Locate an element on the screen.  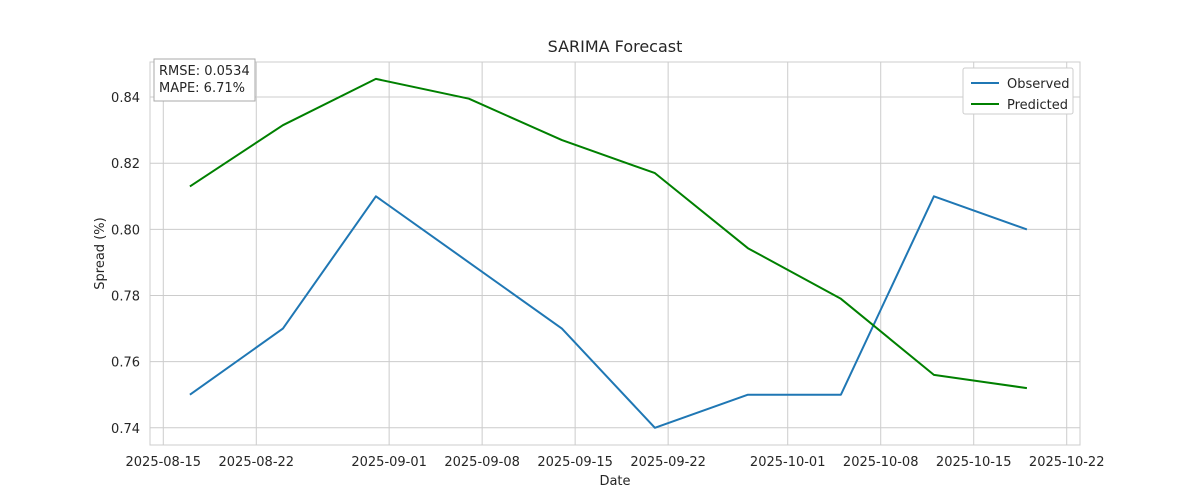
y-axis-ticks: 0.74 0.76 0.78 0.80 0.82 0.84 is located at coordinates (125, 264).